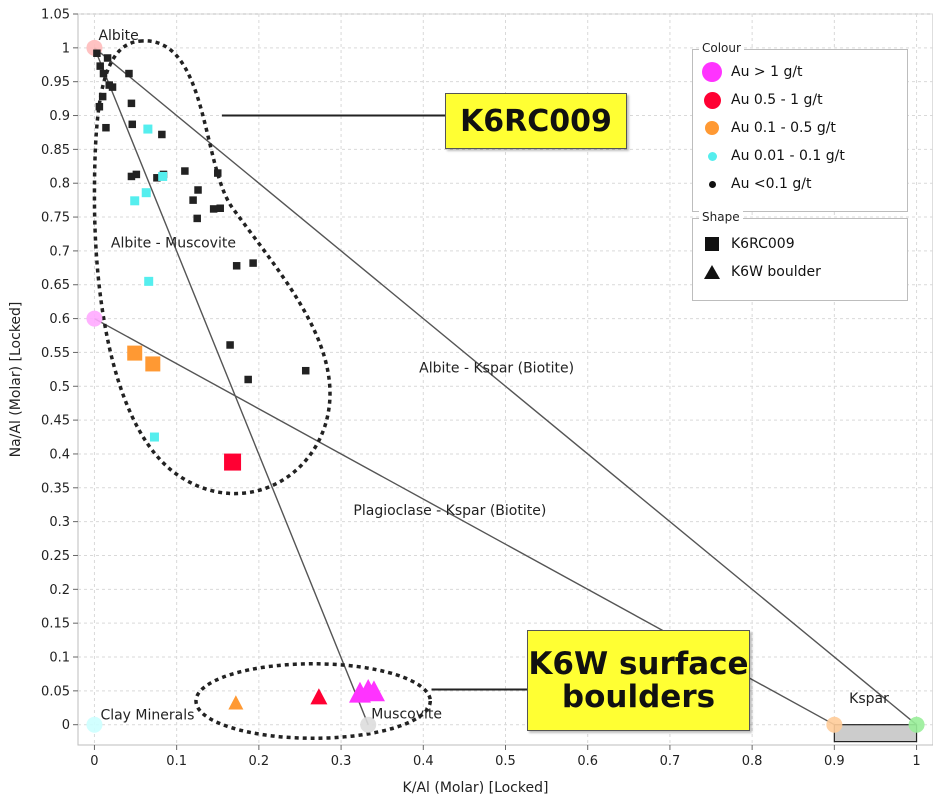  I want to click on x-tick-label: 0.9, so click(834, 761).